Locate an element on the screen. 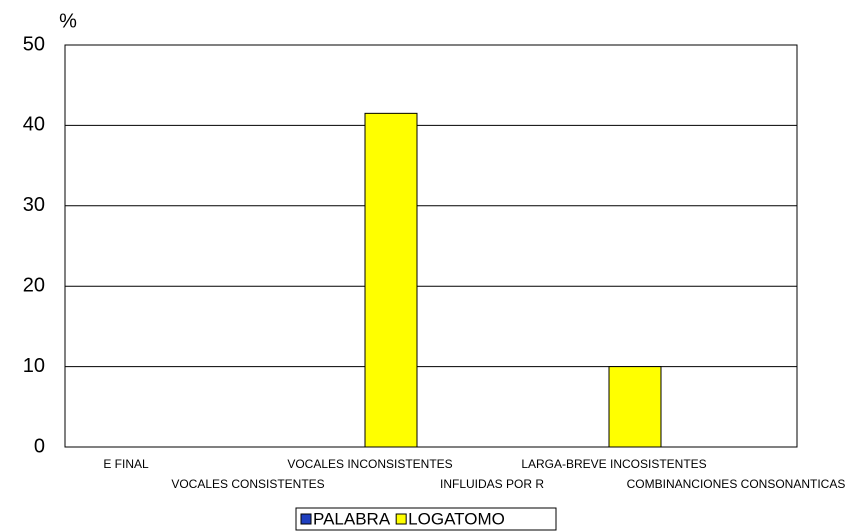 The width and height of the screenshot is (864, 532). legend: PALABRA LOGATOMO is located at coordinates (426, 519).